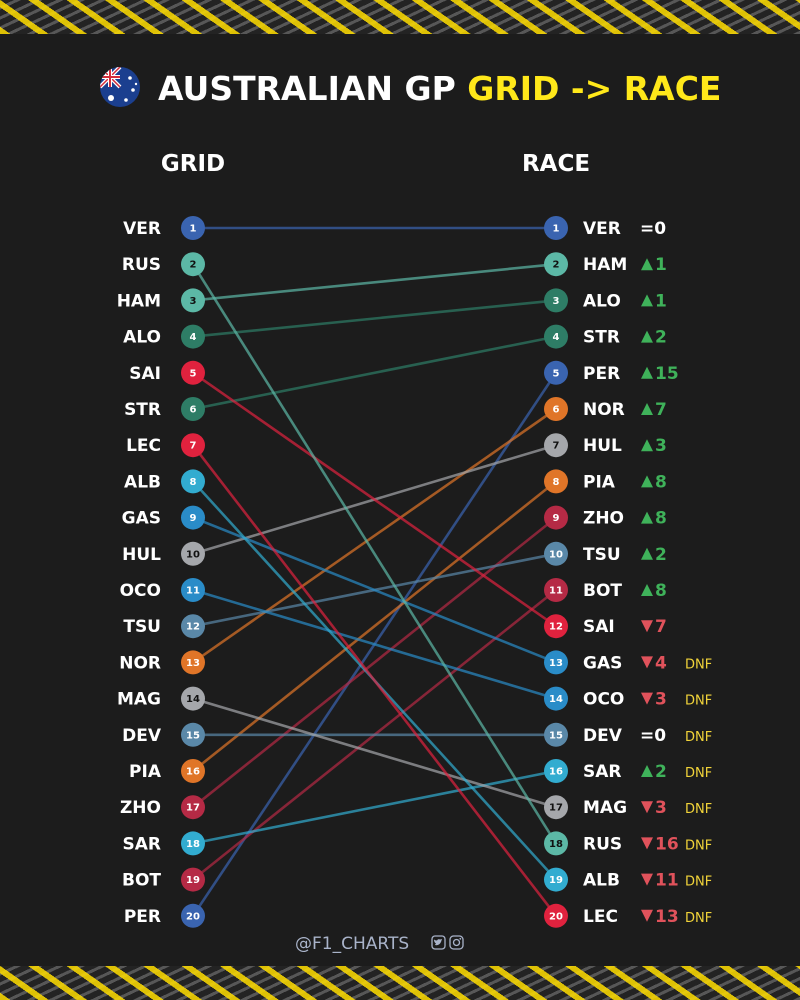  I want to click on grid-position-number: 1, so click(193, 229).